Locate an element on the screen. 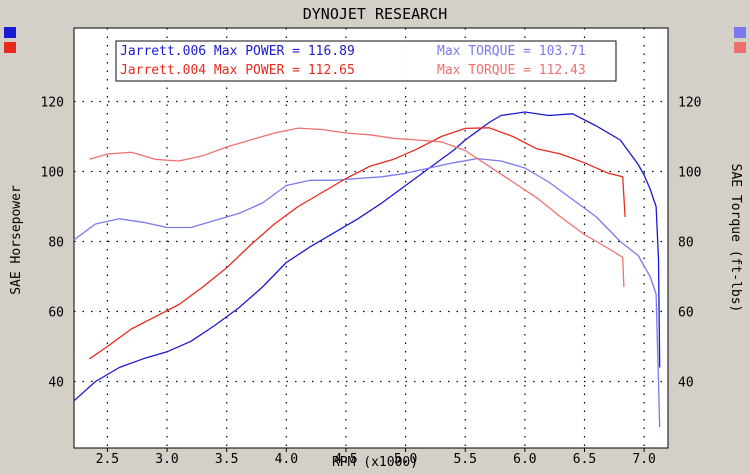 This screenshot has height=474, width=750. y-axis-label-right: SAE Torque (ft-lbs) is located at coordinates (735, 238).